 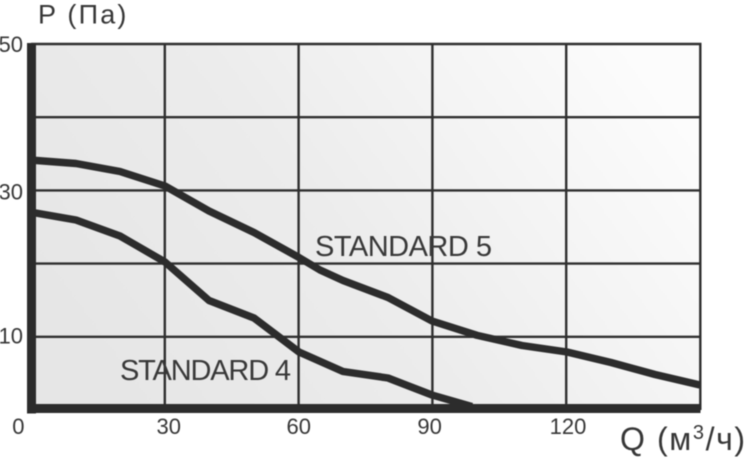 I want to click on svg-text: Q (м3/ч), so click(x=682, y=439).